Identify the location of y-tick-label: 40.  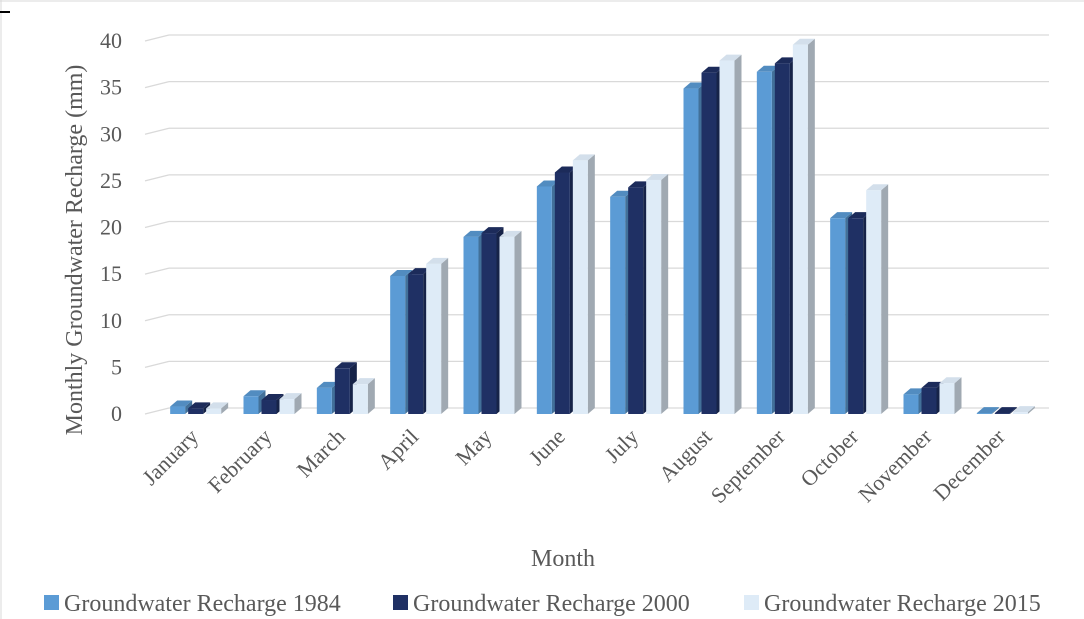
(111, 40).